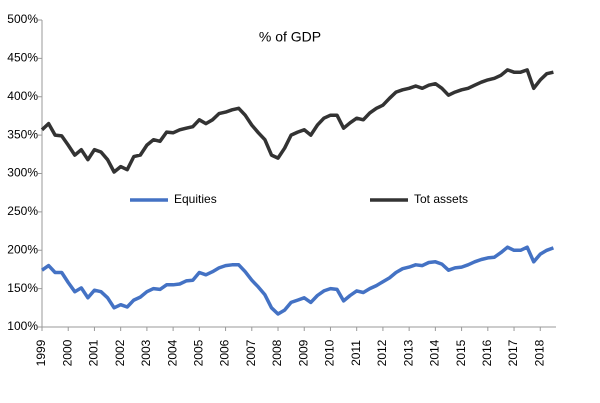 This screenshot has height=403, width=600. I want to click on x-tick-label: 2001, so click(94, 352).